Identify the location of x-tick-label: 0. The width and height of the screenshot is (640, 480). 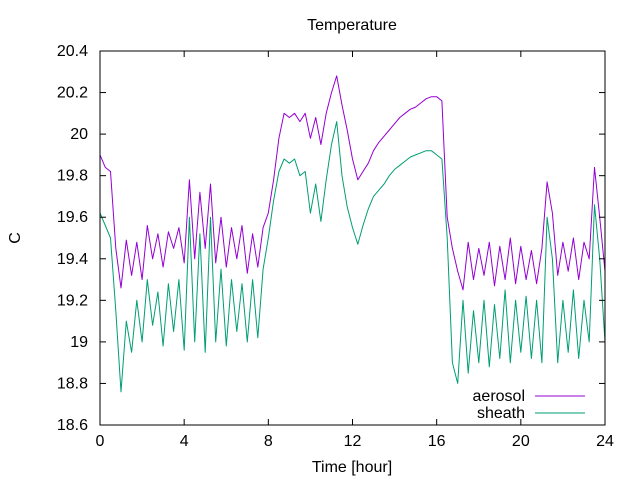
(100, 441).